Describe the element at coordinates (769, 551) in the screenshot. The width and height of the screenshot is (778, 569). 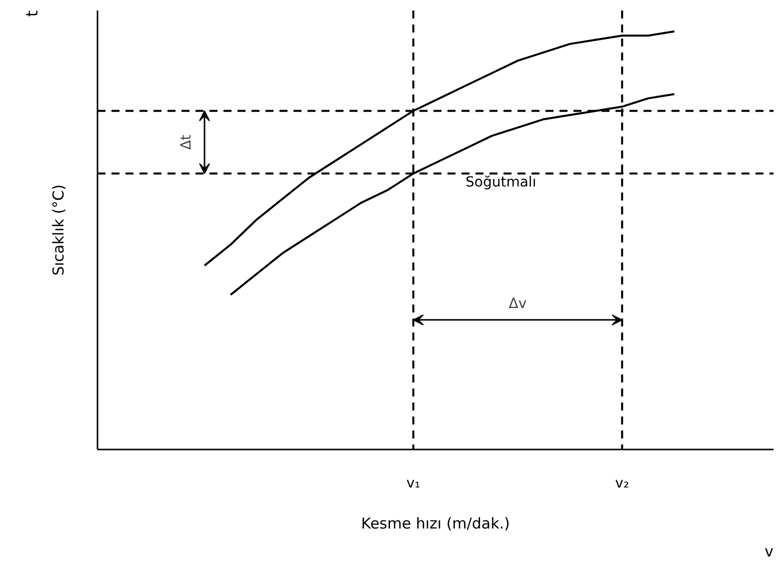
I see `text: v` at that location.